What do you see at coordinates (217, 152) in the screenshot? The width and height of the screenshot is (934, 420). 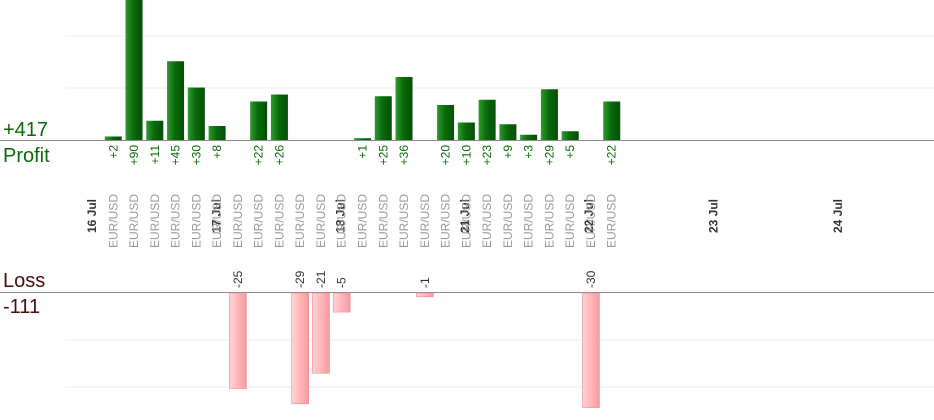 I see `profit-value-label: +8` at bounding box center [217, 152].